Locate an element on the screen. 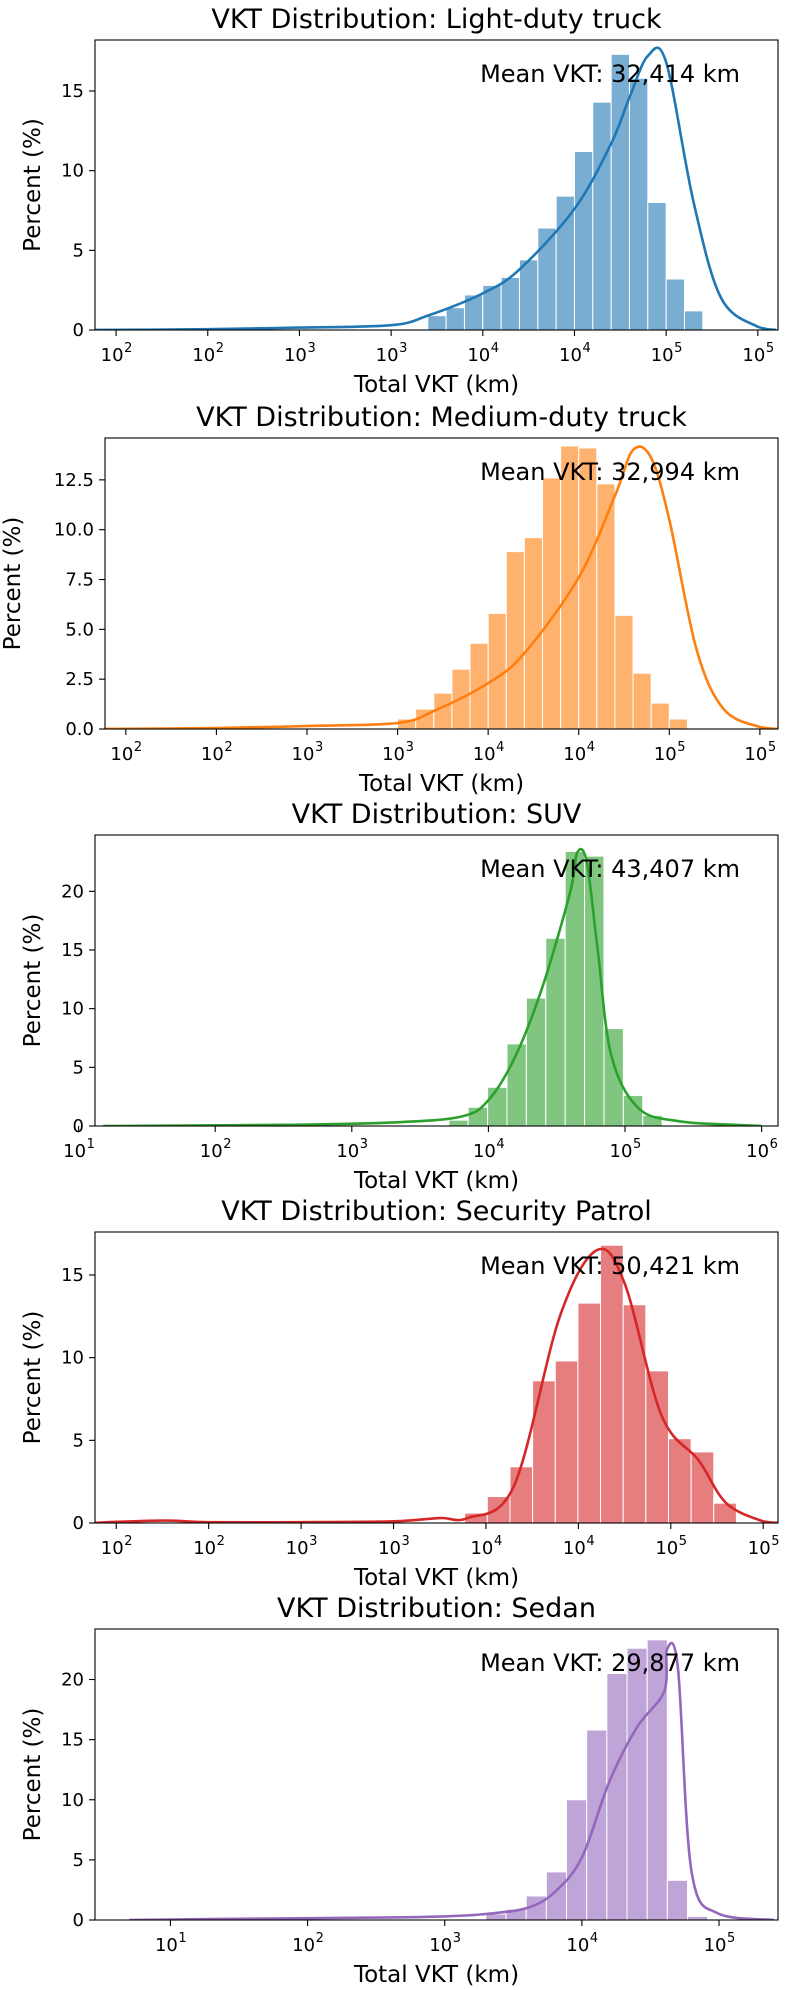  histogram-bars is located at coordinates (542, 587).